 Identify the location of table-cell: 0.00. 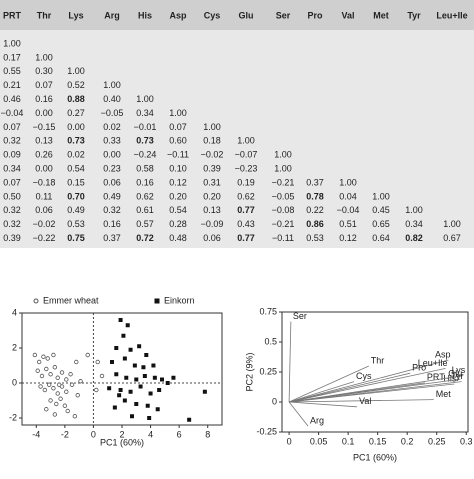
(76, 127).